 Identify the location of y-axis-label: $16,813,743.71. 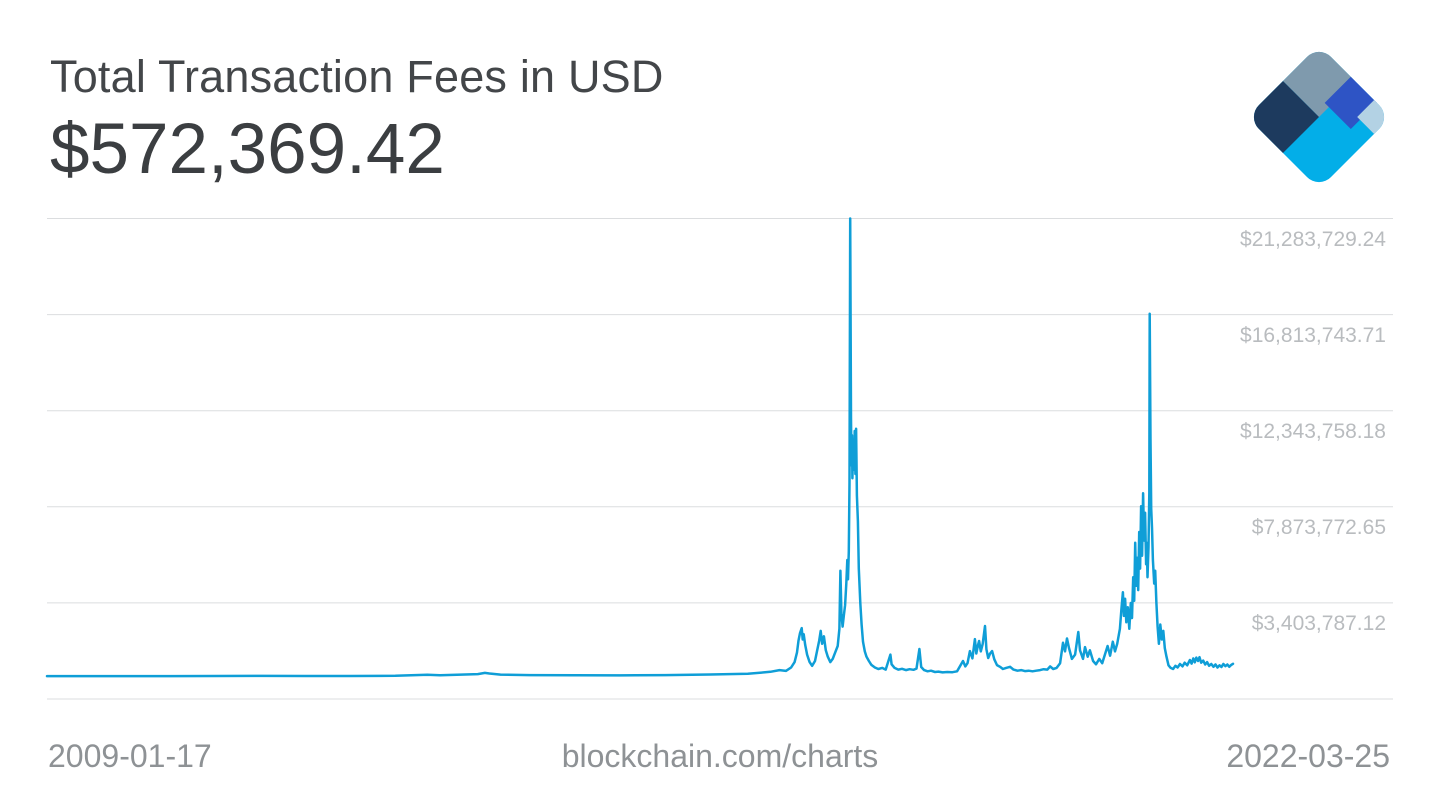
(1313, 335).